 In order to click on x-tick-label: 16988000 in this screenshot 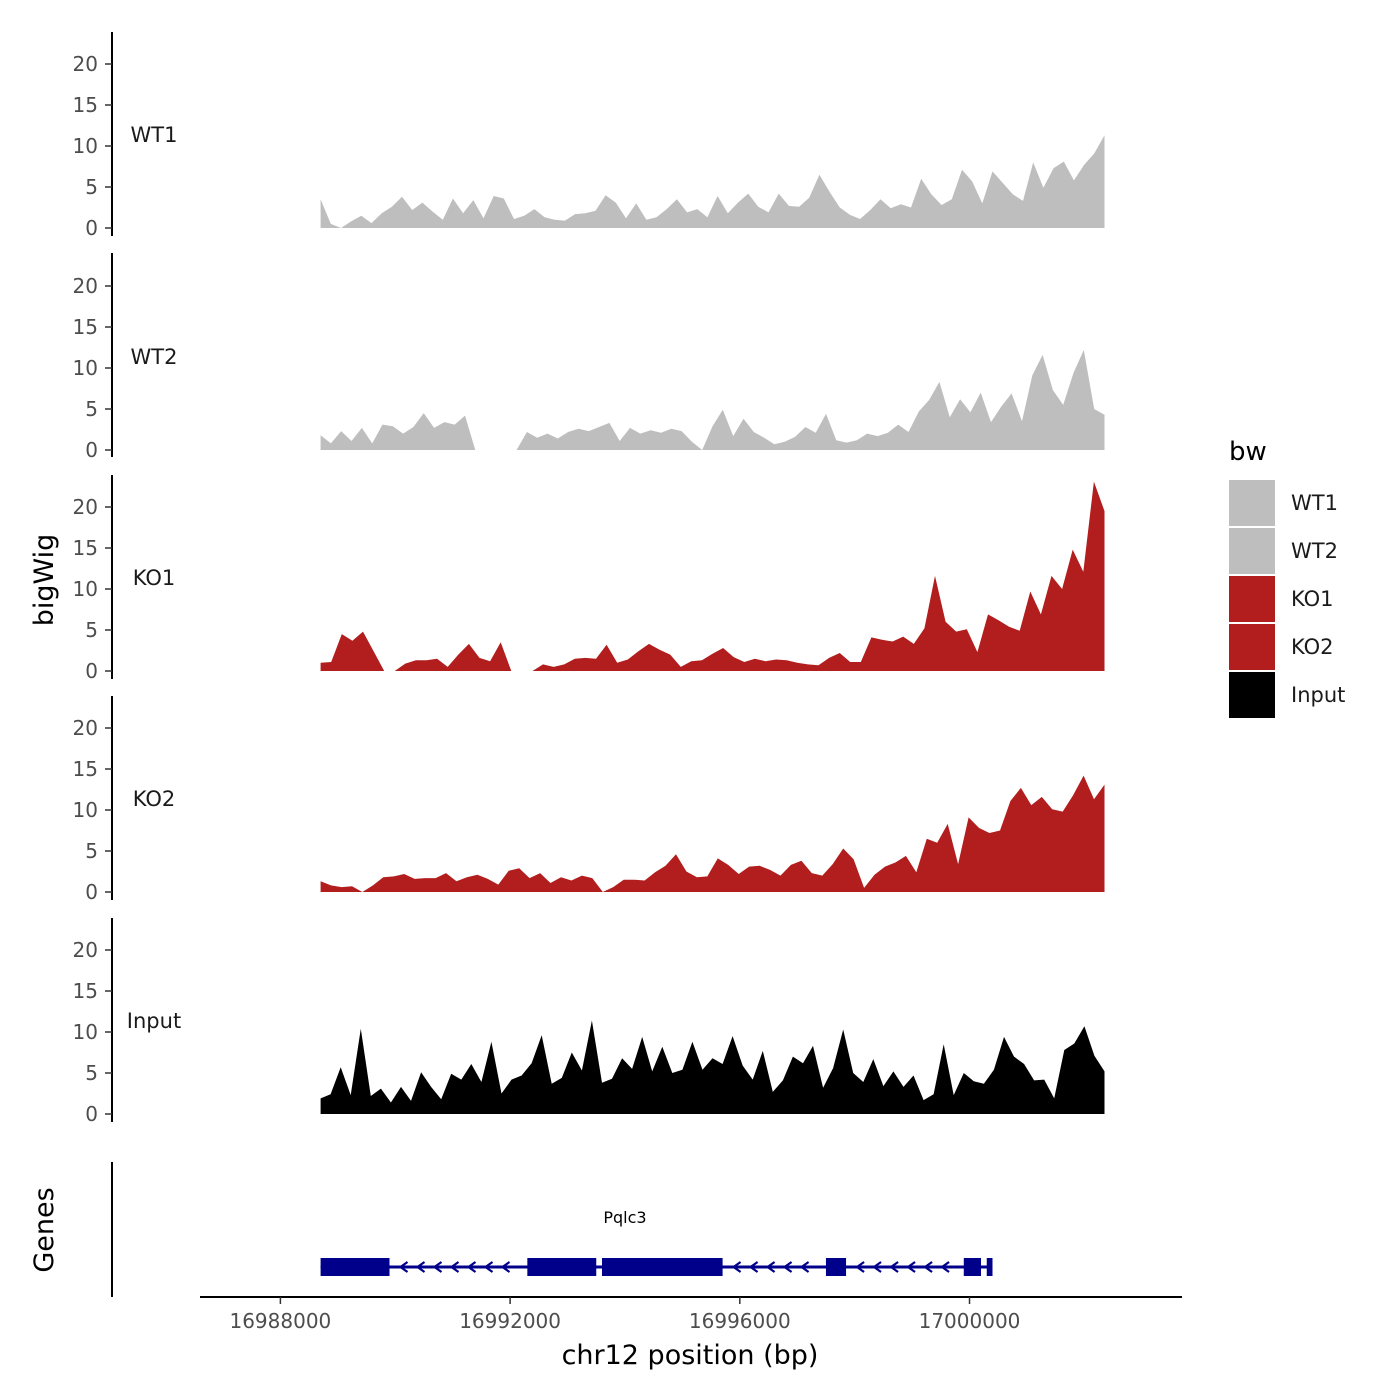, I will do `click(280, 1321)`.